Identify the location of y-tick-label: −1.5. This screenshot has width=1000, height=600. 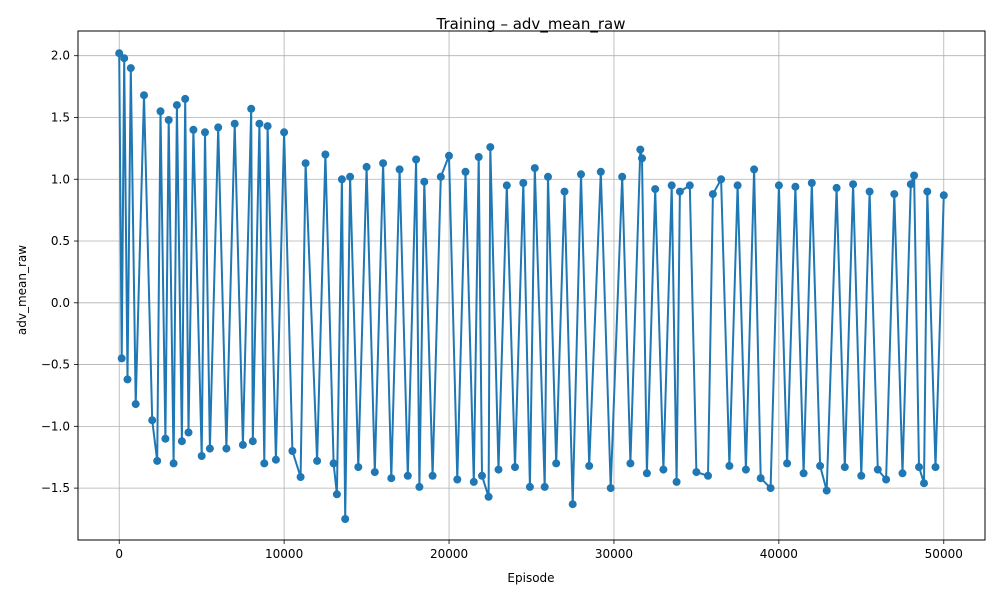
(55, 488).